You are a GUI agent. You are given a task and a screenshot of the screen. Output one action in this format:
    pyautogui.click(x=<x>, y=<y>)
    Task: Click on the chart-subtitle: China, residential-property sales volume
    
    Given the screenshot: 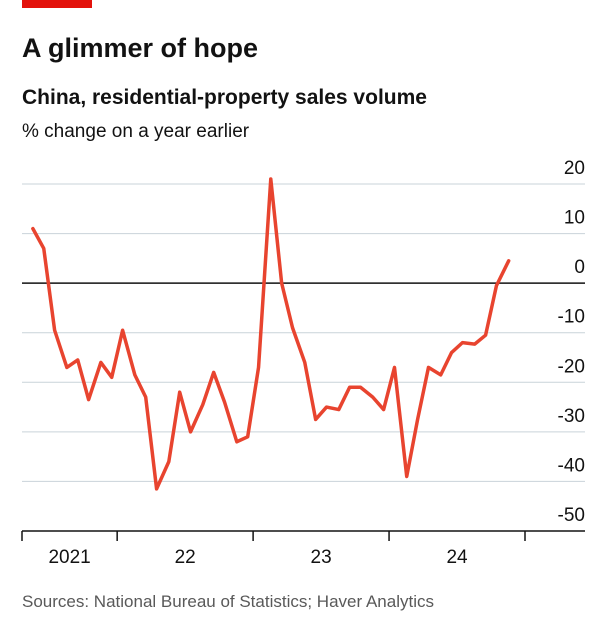 What is the action you would take?
    pyautogui.click(x=224, y=97)
    